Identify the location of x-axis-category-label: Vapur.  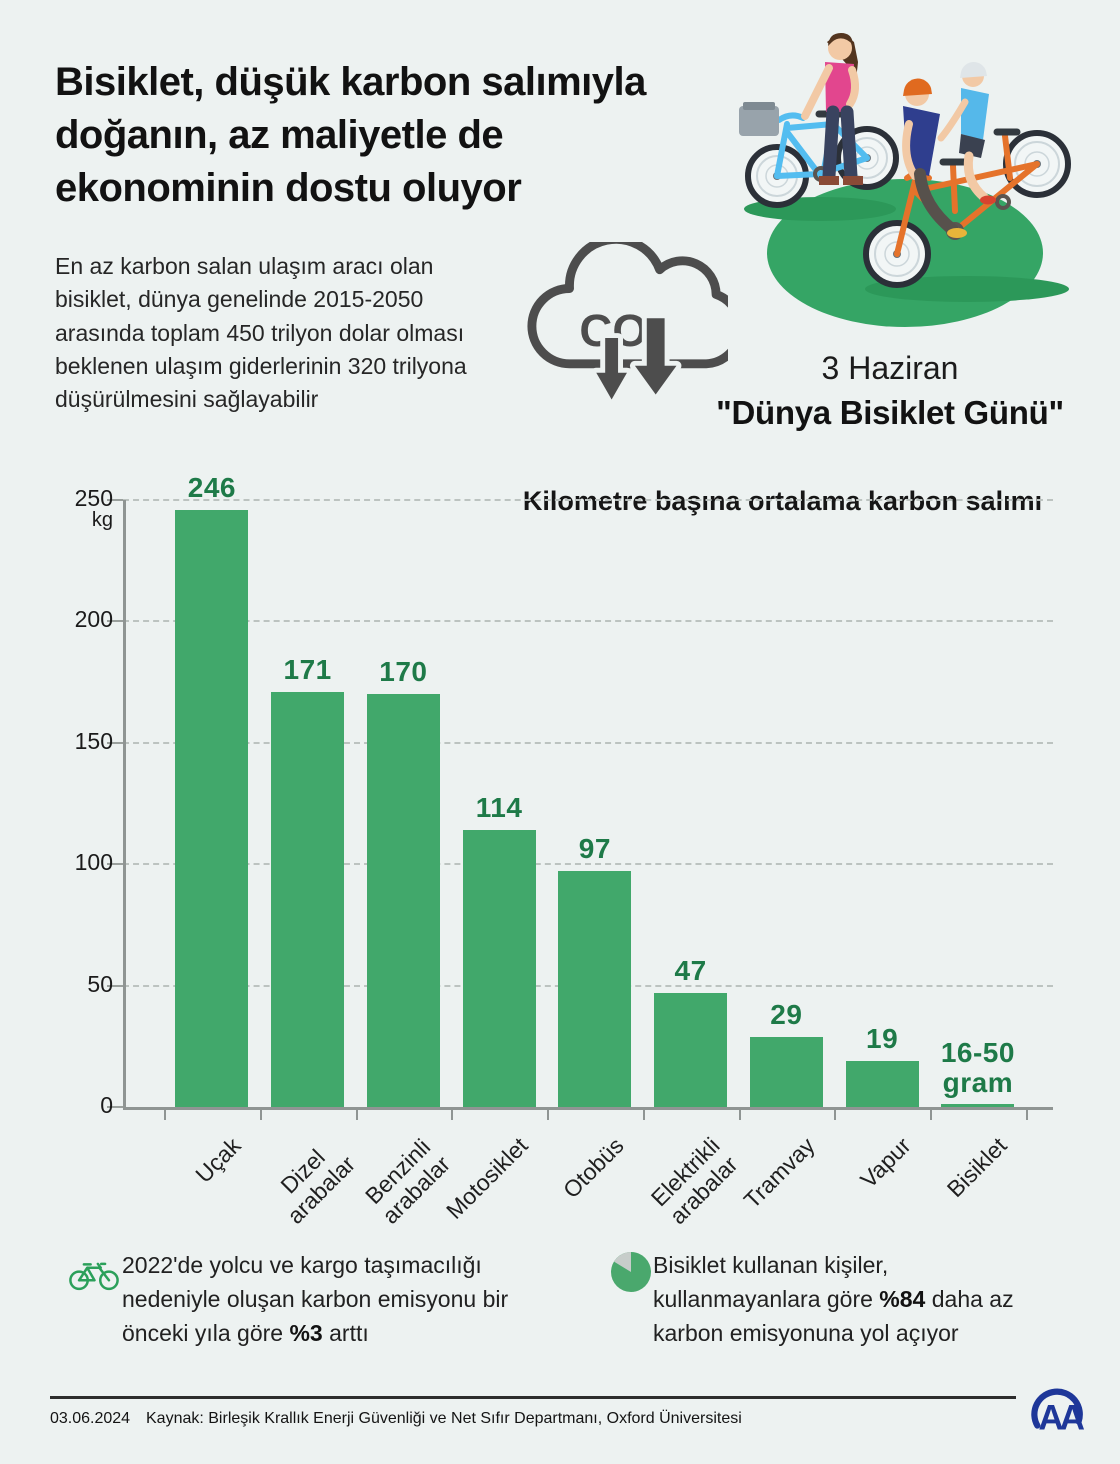
(885, 1162).